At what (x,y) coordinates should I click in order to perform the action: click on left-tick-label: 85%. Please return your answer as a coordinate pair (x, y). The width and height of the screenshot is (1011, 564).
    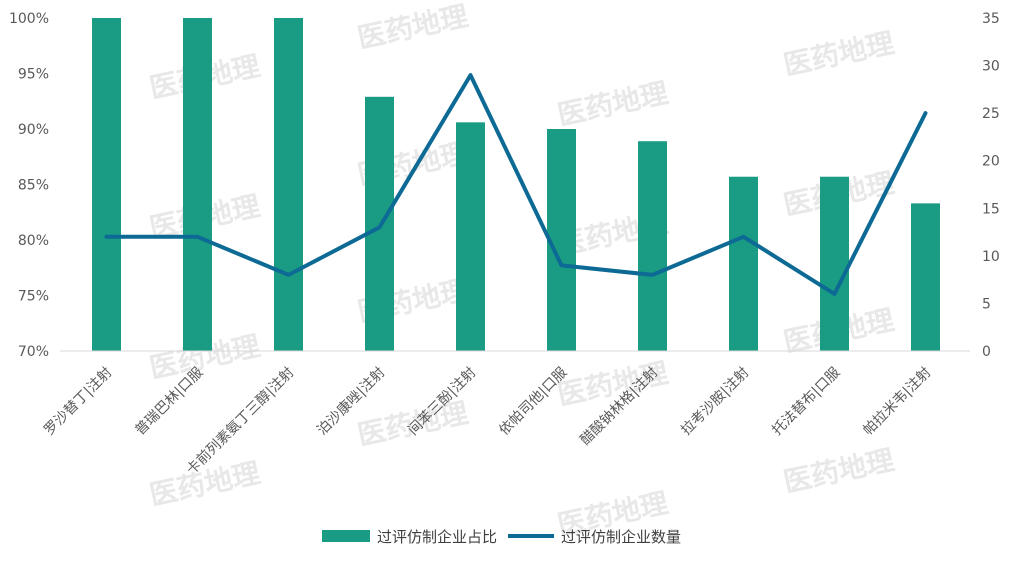
    Looking at the image, I should click on (33, 186).